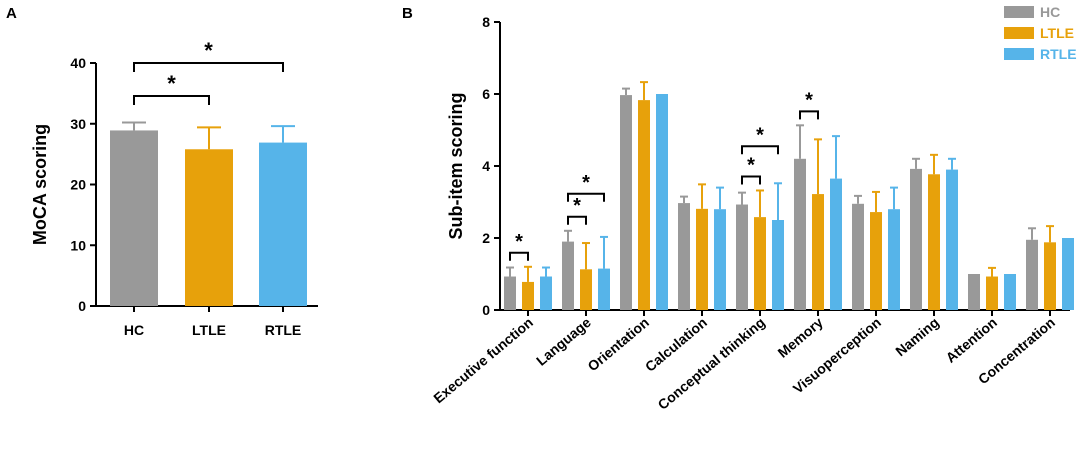 This screenshot has height=461, width=1084. Describe the element at coordinates (407, 13) in the screenshot. I see `panel-label-b: B` at that location.